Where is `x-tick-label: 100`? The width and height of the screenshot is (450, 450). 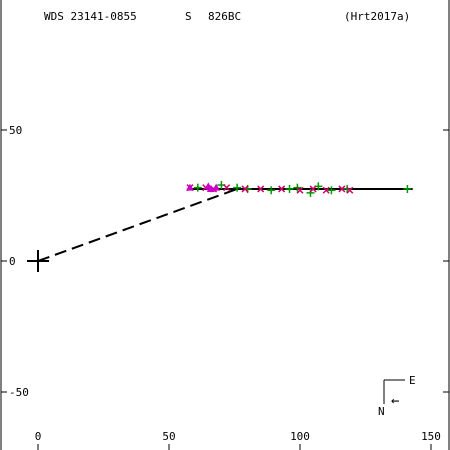 x-tick-label: 100 is located at coordinates (300, 436).